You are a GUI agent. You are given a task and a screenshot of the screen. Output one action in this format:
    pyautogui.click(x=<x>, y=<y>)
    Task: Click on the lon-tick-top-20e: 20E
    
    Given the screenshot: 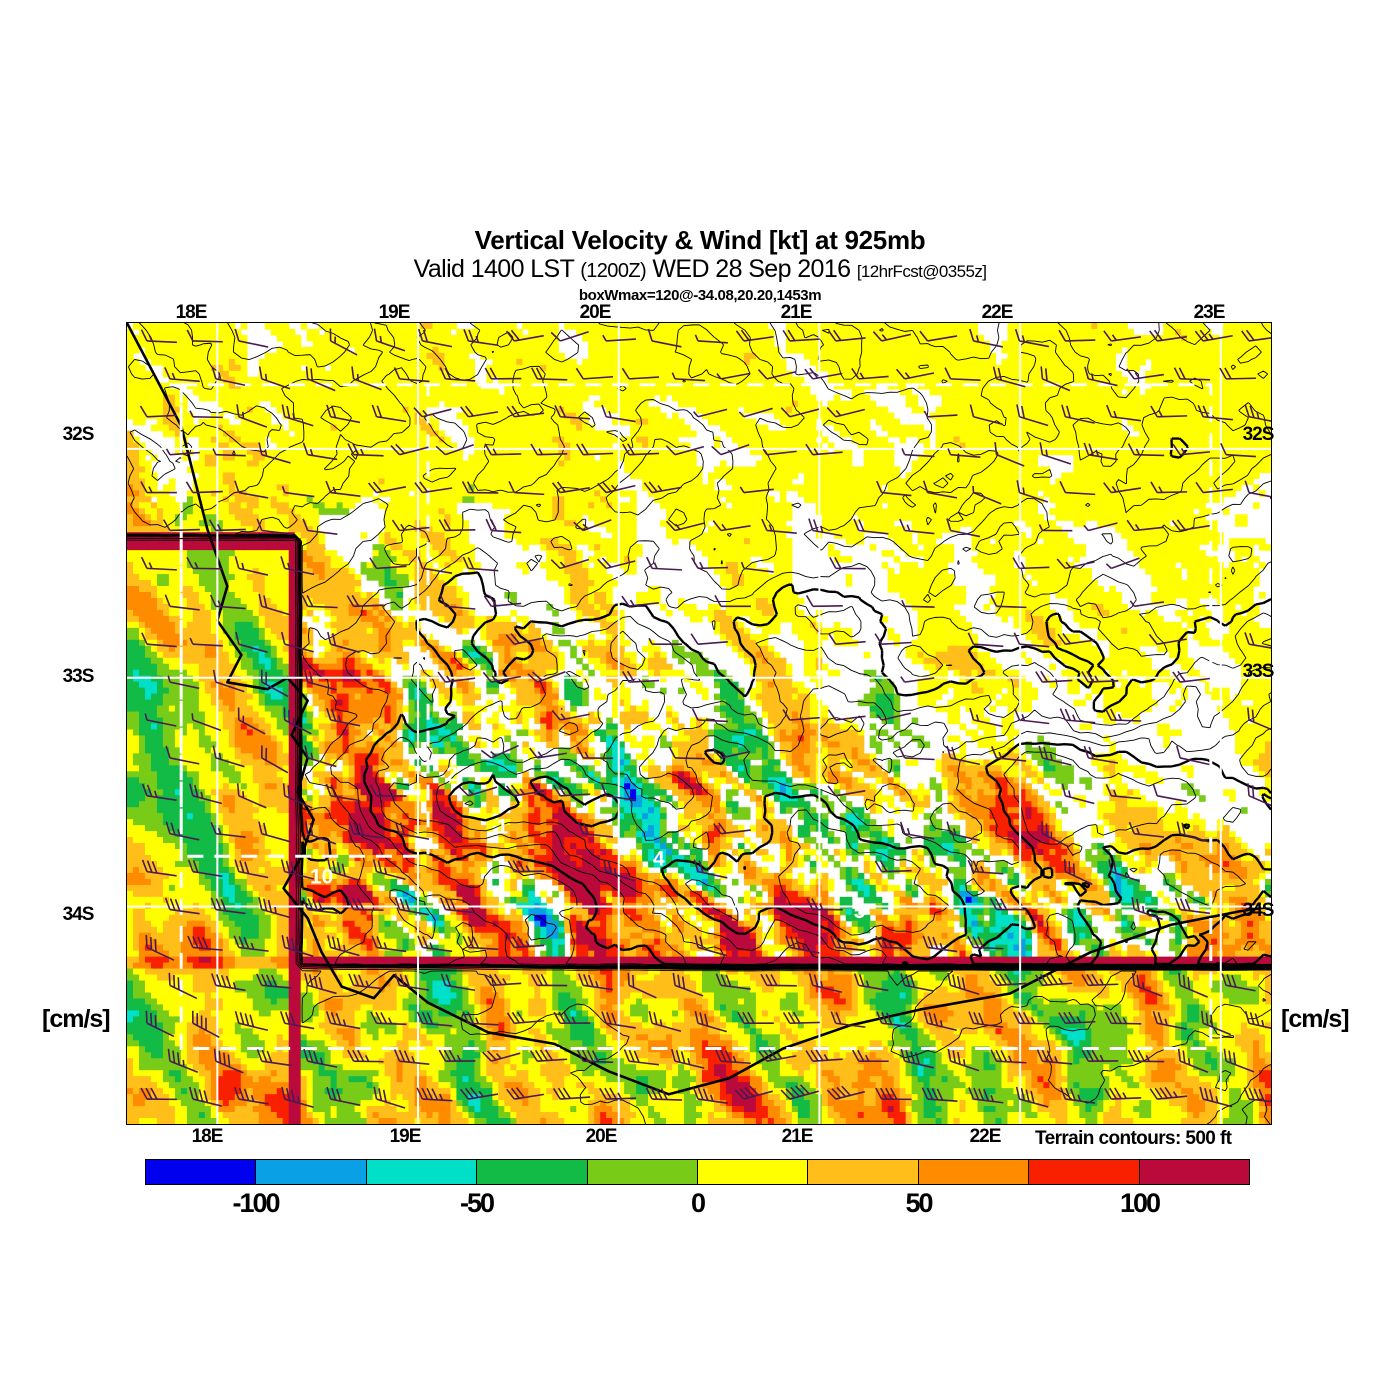 What is the action you would take?
    pyautogui.click(x=596, y=313)
    